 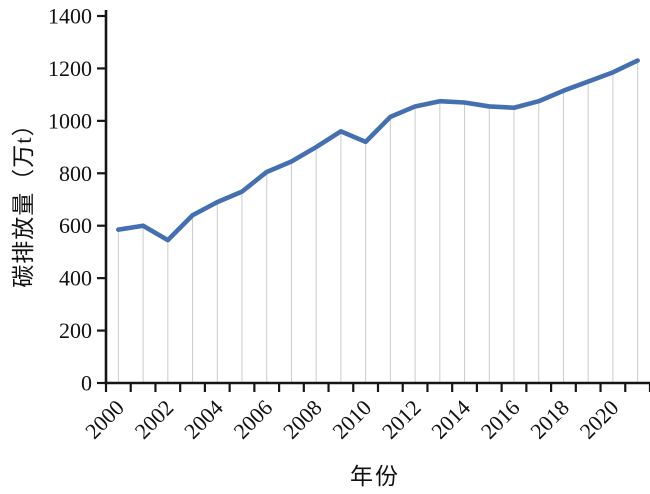 I want to click on x-tick-label: 2020, so click(x=599, y=419).